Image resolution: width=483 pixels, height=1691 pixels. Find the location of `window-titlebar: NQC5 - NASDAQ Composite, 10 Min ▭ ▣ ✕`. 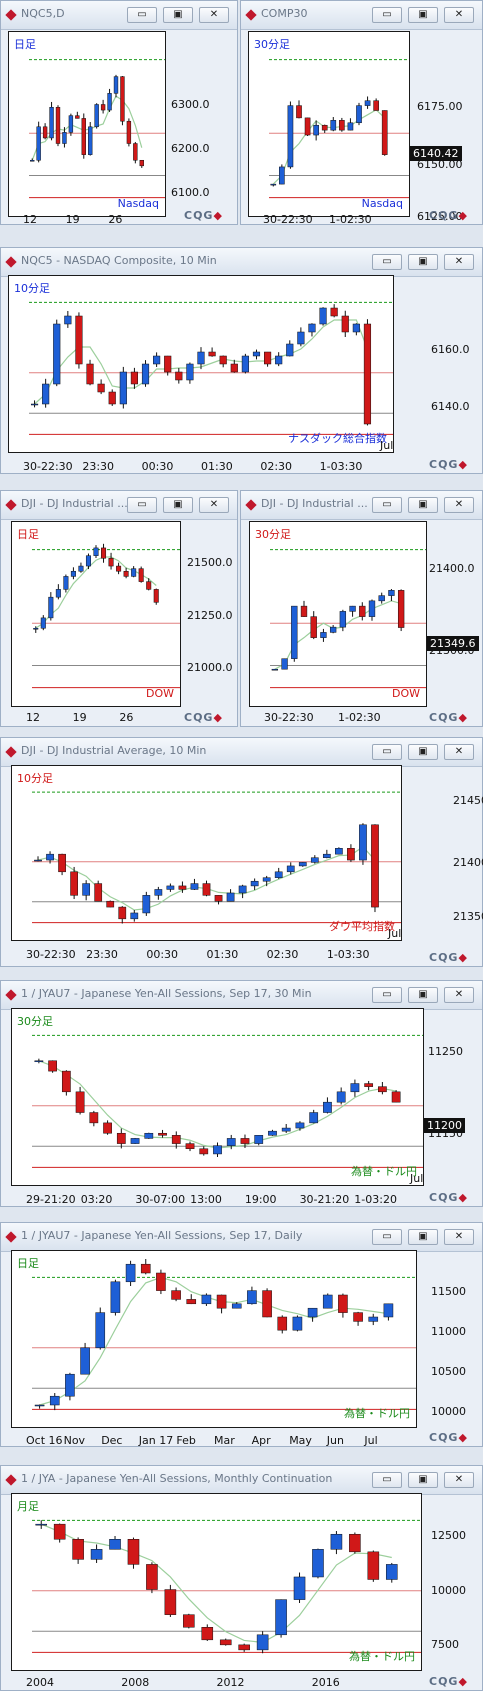

window-titlebar: NQC5 - NASDAQ Composite, 10 Min ▭ ▣ ✕ is located at coordinates (241, 262).